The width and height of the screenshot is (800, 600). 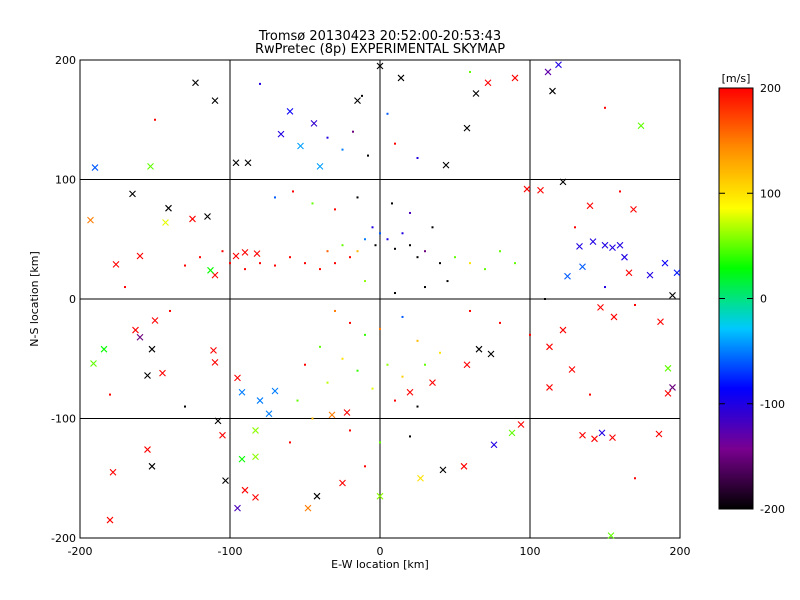 What do you see at coordinates (770, 88) in the screenshot?
I see `colorbar-tick-label: 200` at bounding box center [770, 88].